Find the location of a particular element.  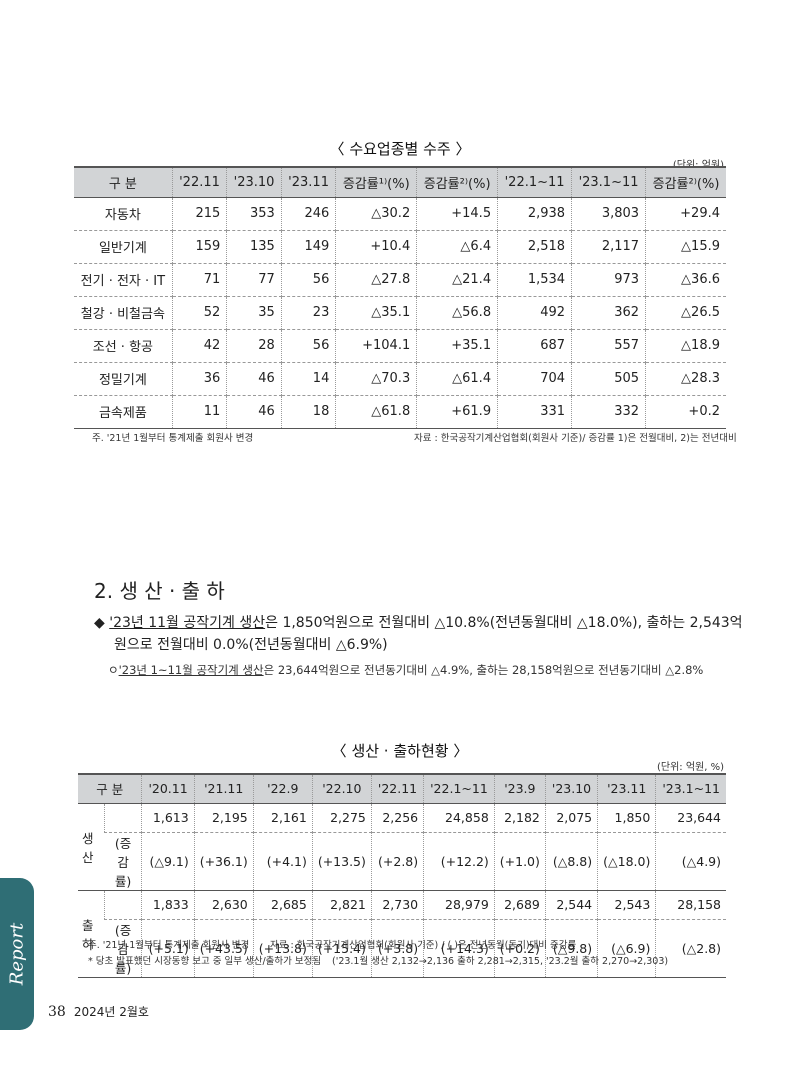

table-cell: △70.3 is located at coordinates (376, 379).